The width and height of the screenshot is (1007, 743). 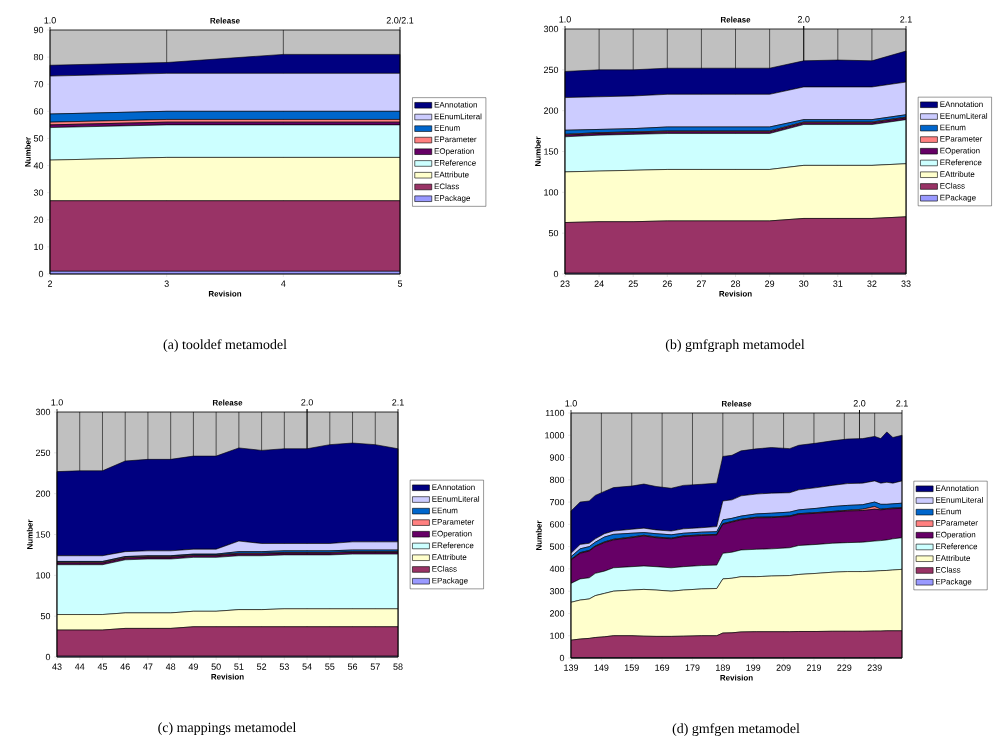 I want to click on x-tick-label: 25, so click(x=633, y=283).